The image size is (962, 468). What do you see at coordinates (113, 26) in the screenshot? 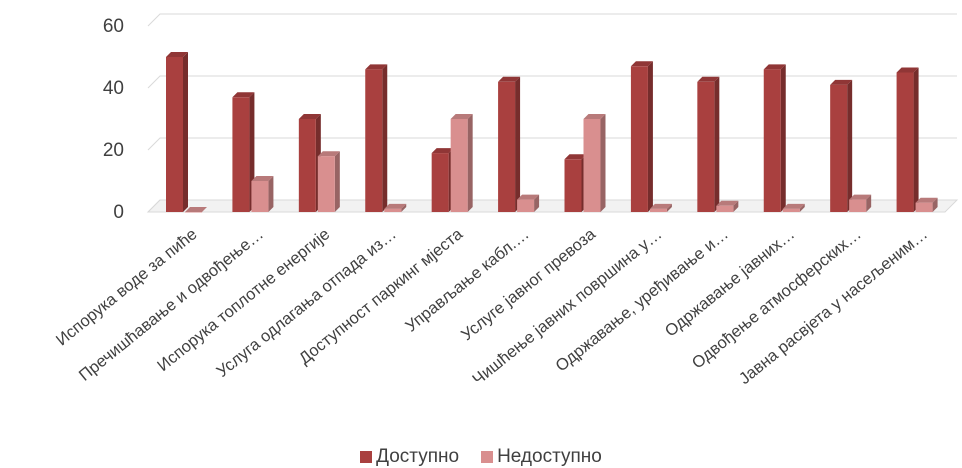
I see `y-tick-label: 60` at bounding box center [113, 26].